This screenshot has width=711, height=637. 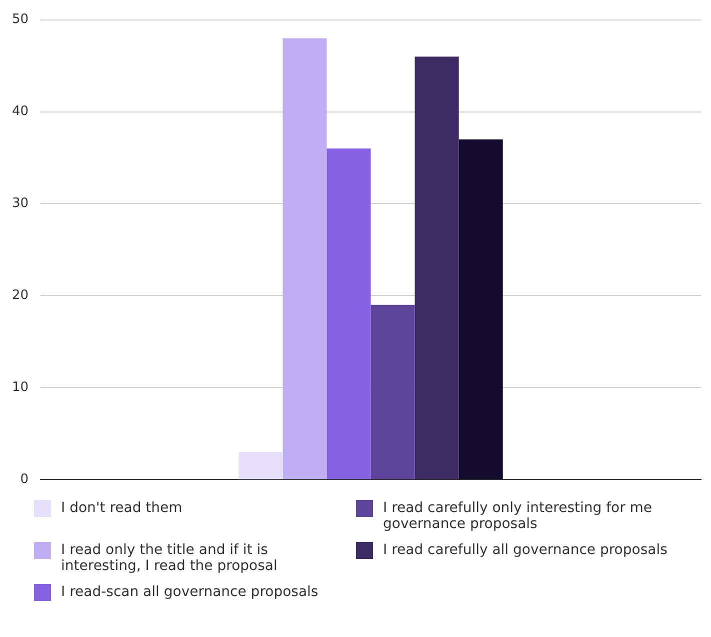 What do you see at coordinates (189, 592) in the screenshot?
I see `legend-label: I read-scan all governance proposals` at bounding box center [189, 592].